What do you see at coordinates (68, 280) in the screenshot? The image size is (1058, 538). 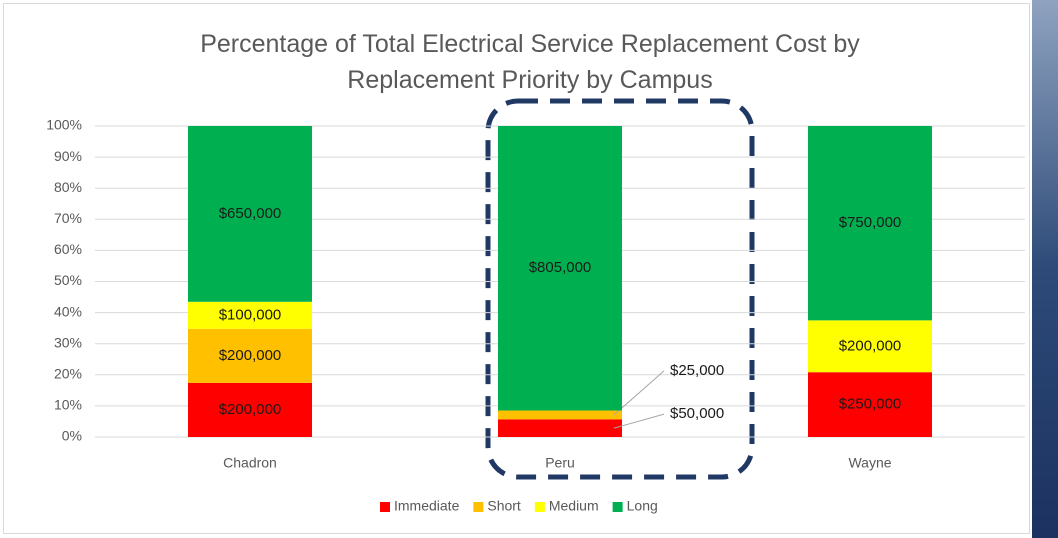 I see `y-tick-label: 50%` at bounding box center [68, 280].